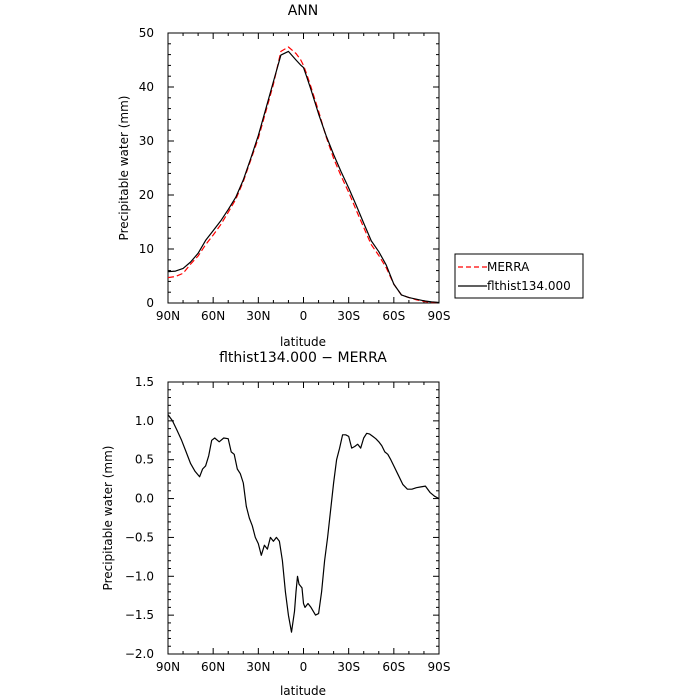  I want to click on series-line-merra, so click(303, 175).